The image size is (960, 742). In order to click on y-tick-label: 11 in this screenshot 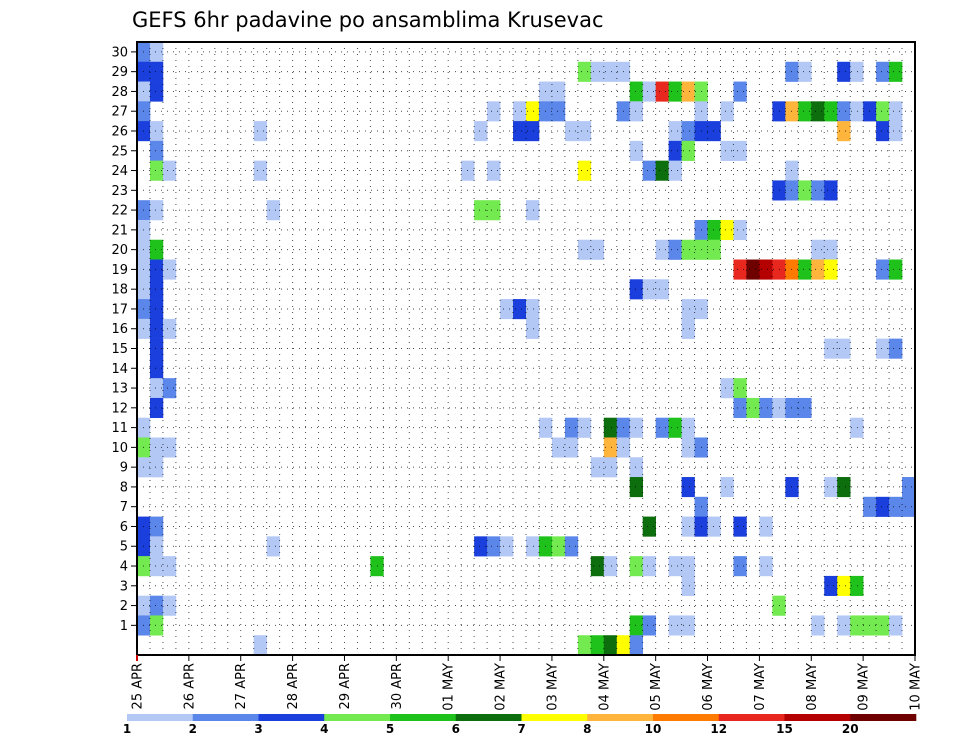, I will do `click(119, 428)`.